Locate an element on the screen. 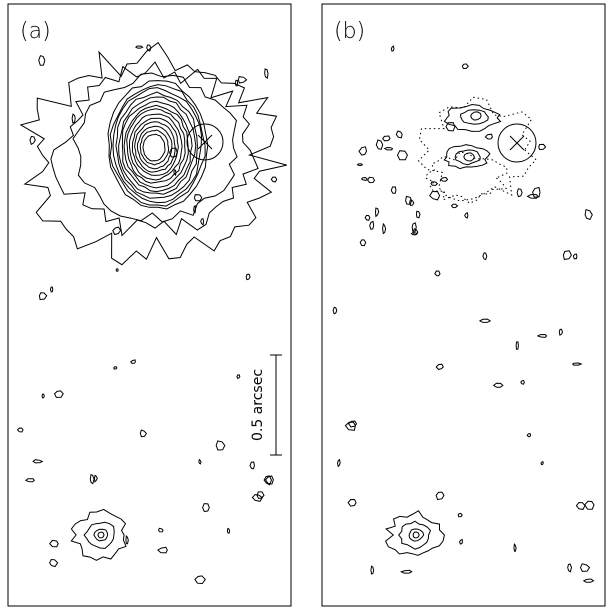 This screenshot has height=610, width=607. scale-bar: 0.5 arcsec is located at coordinates (266, 405).